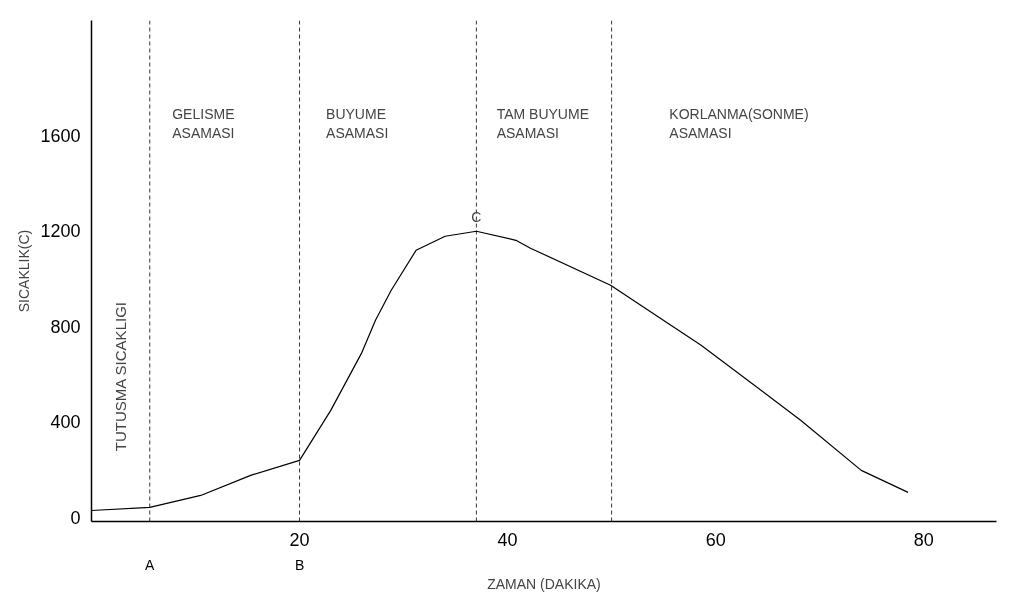 This screenshot has height=600, width=1025. What do you see at coordinates (299, 564) in the screenshot?
I see `ref-line-label: B` at bounding box center [299, 564].